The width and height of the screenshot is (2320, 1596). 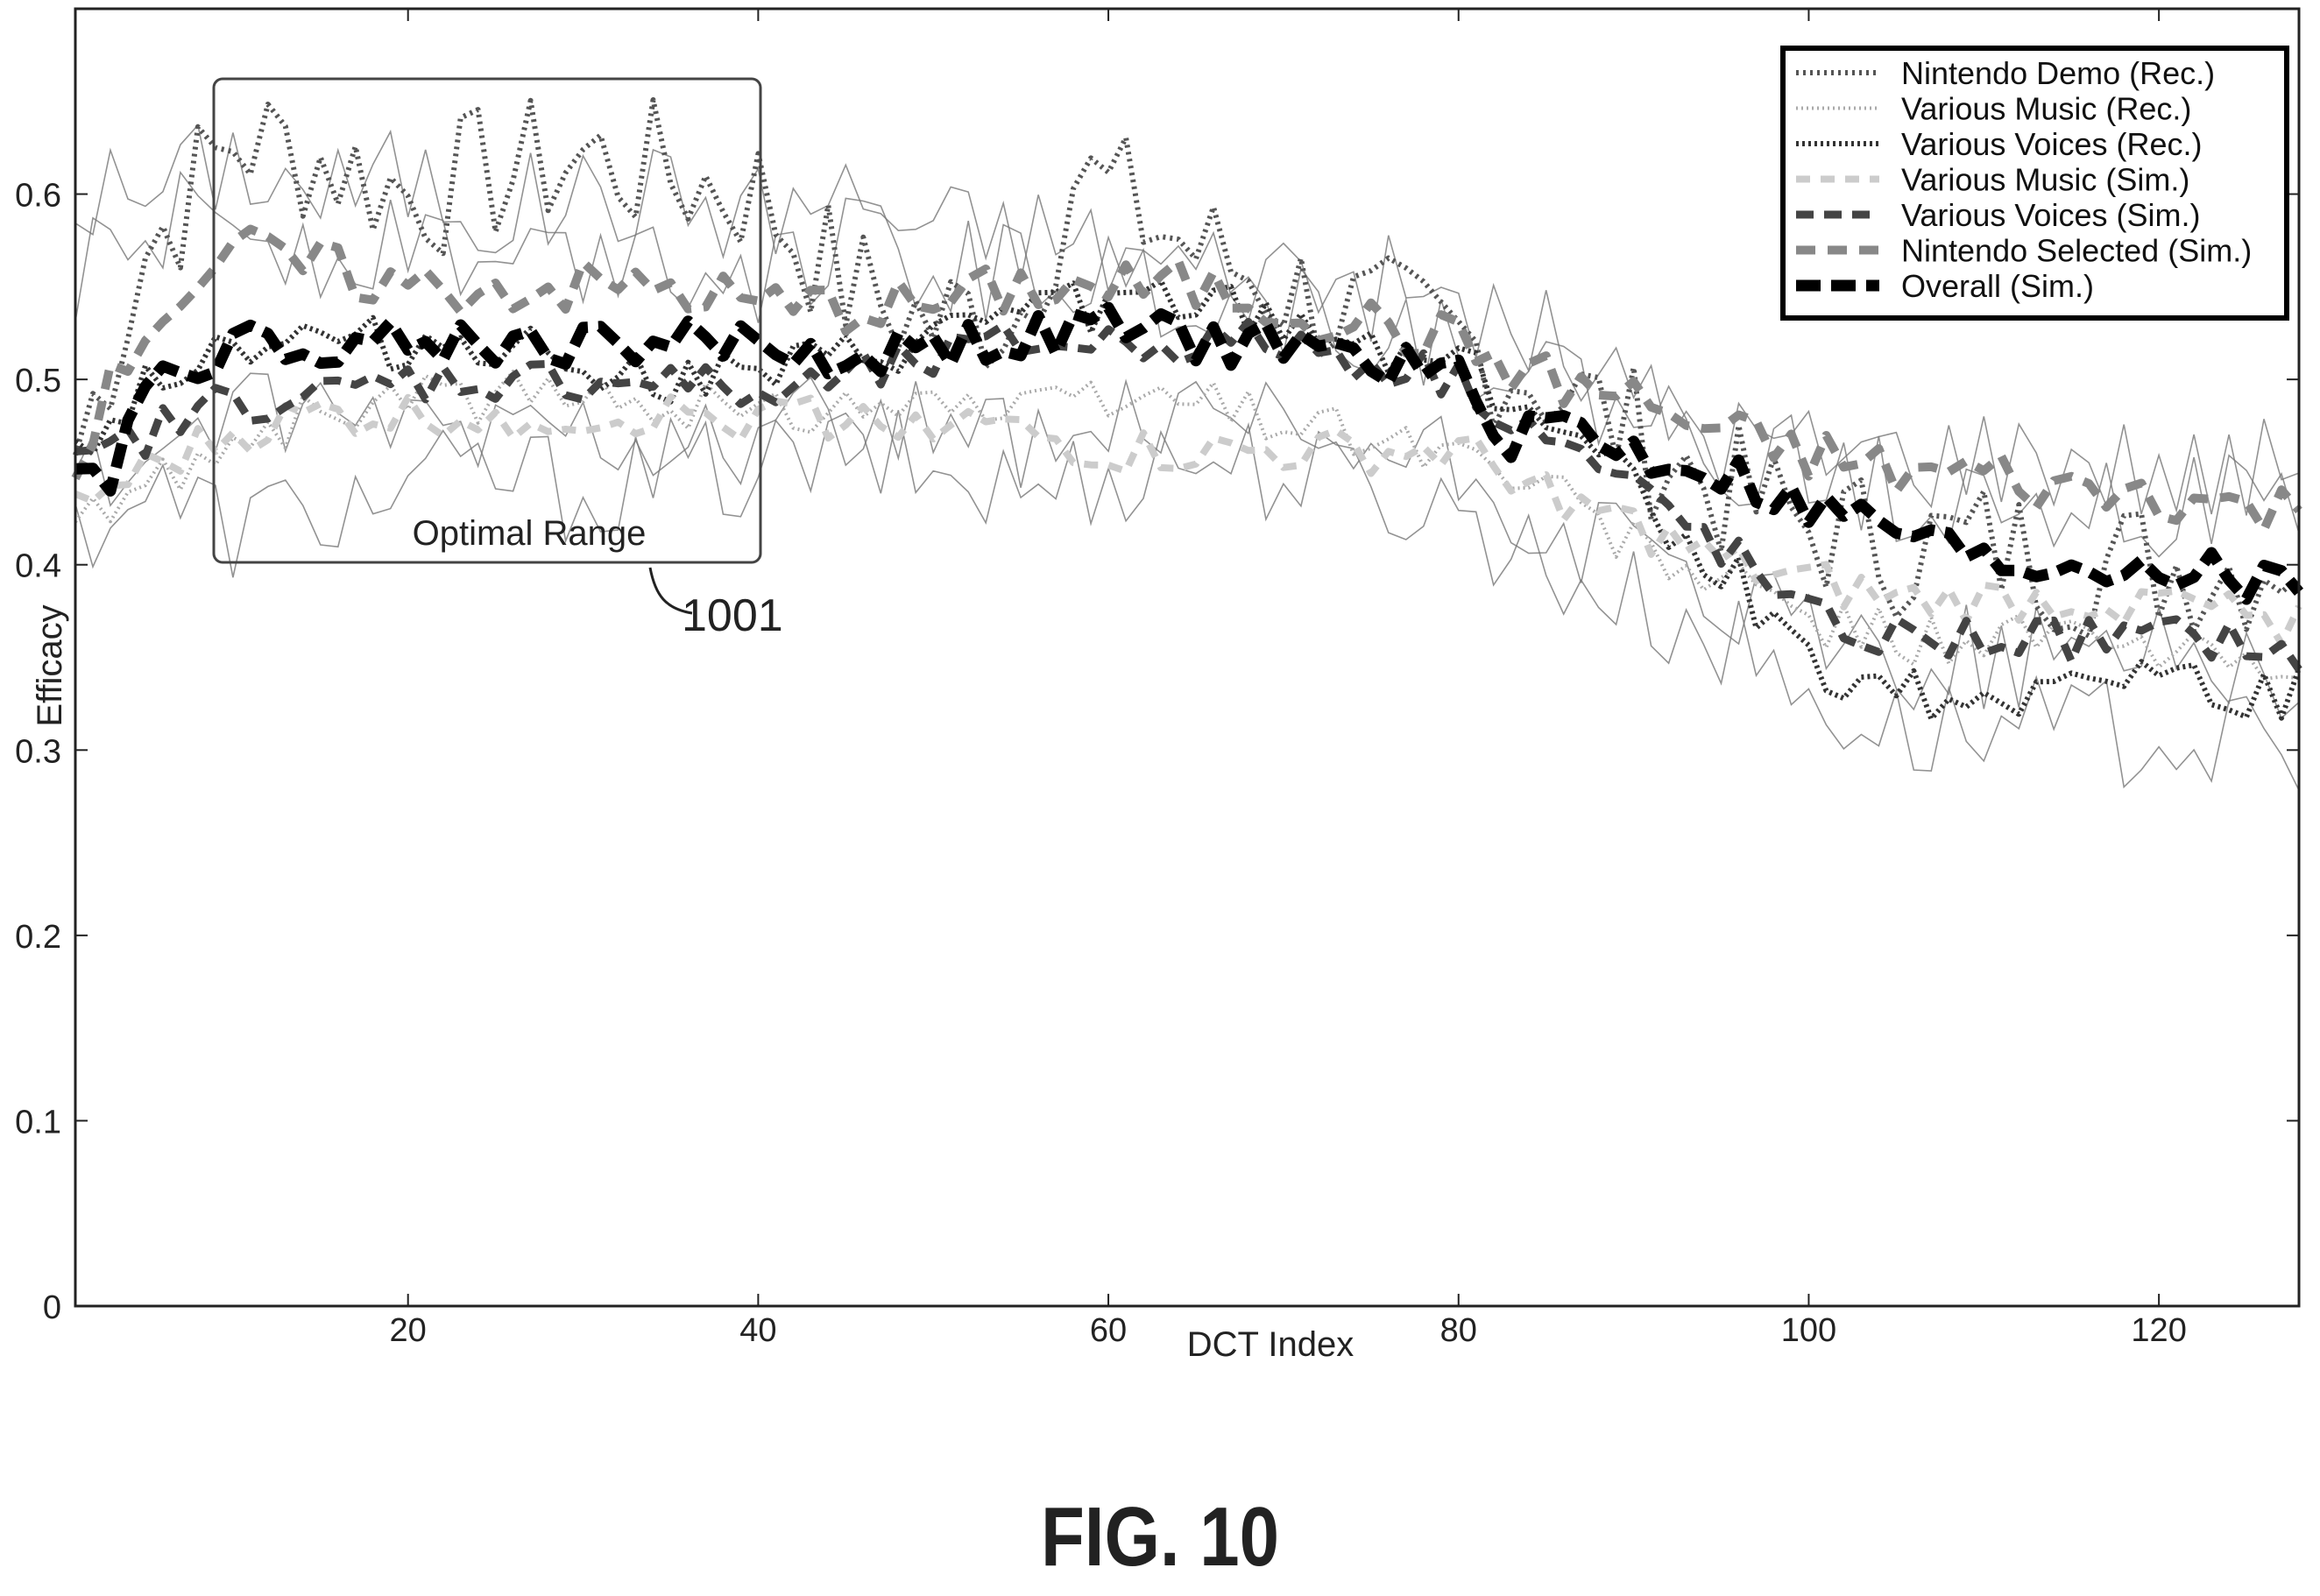 What do you see at coordinates (2158, 1330) in the screenshot?
I see `x-tick-label: 120` at bounding box center [2158, 1330].